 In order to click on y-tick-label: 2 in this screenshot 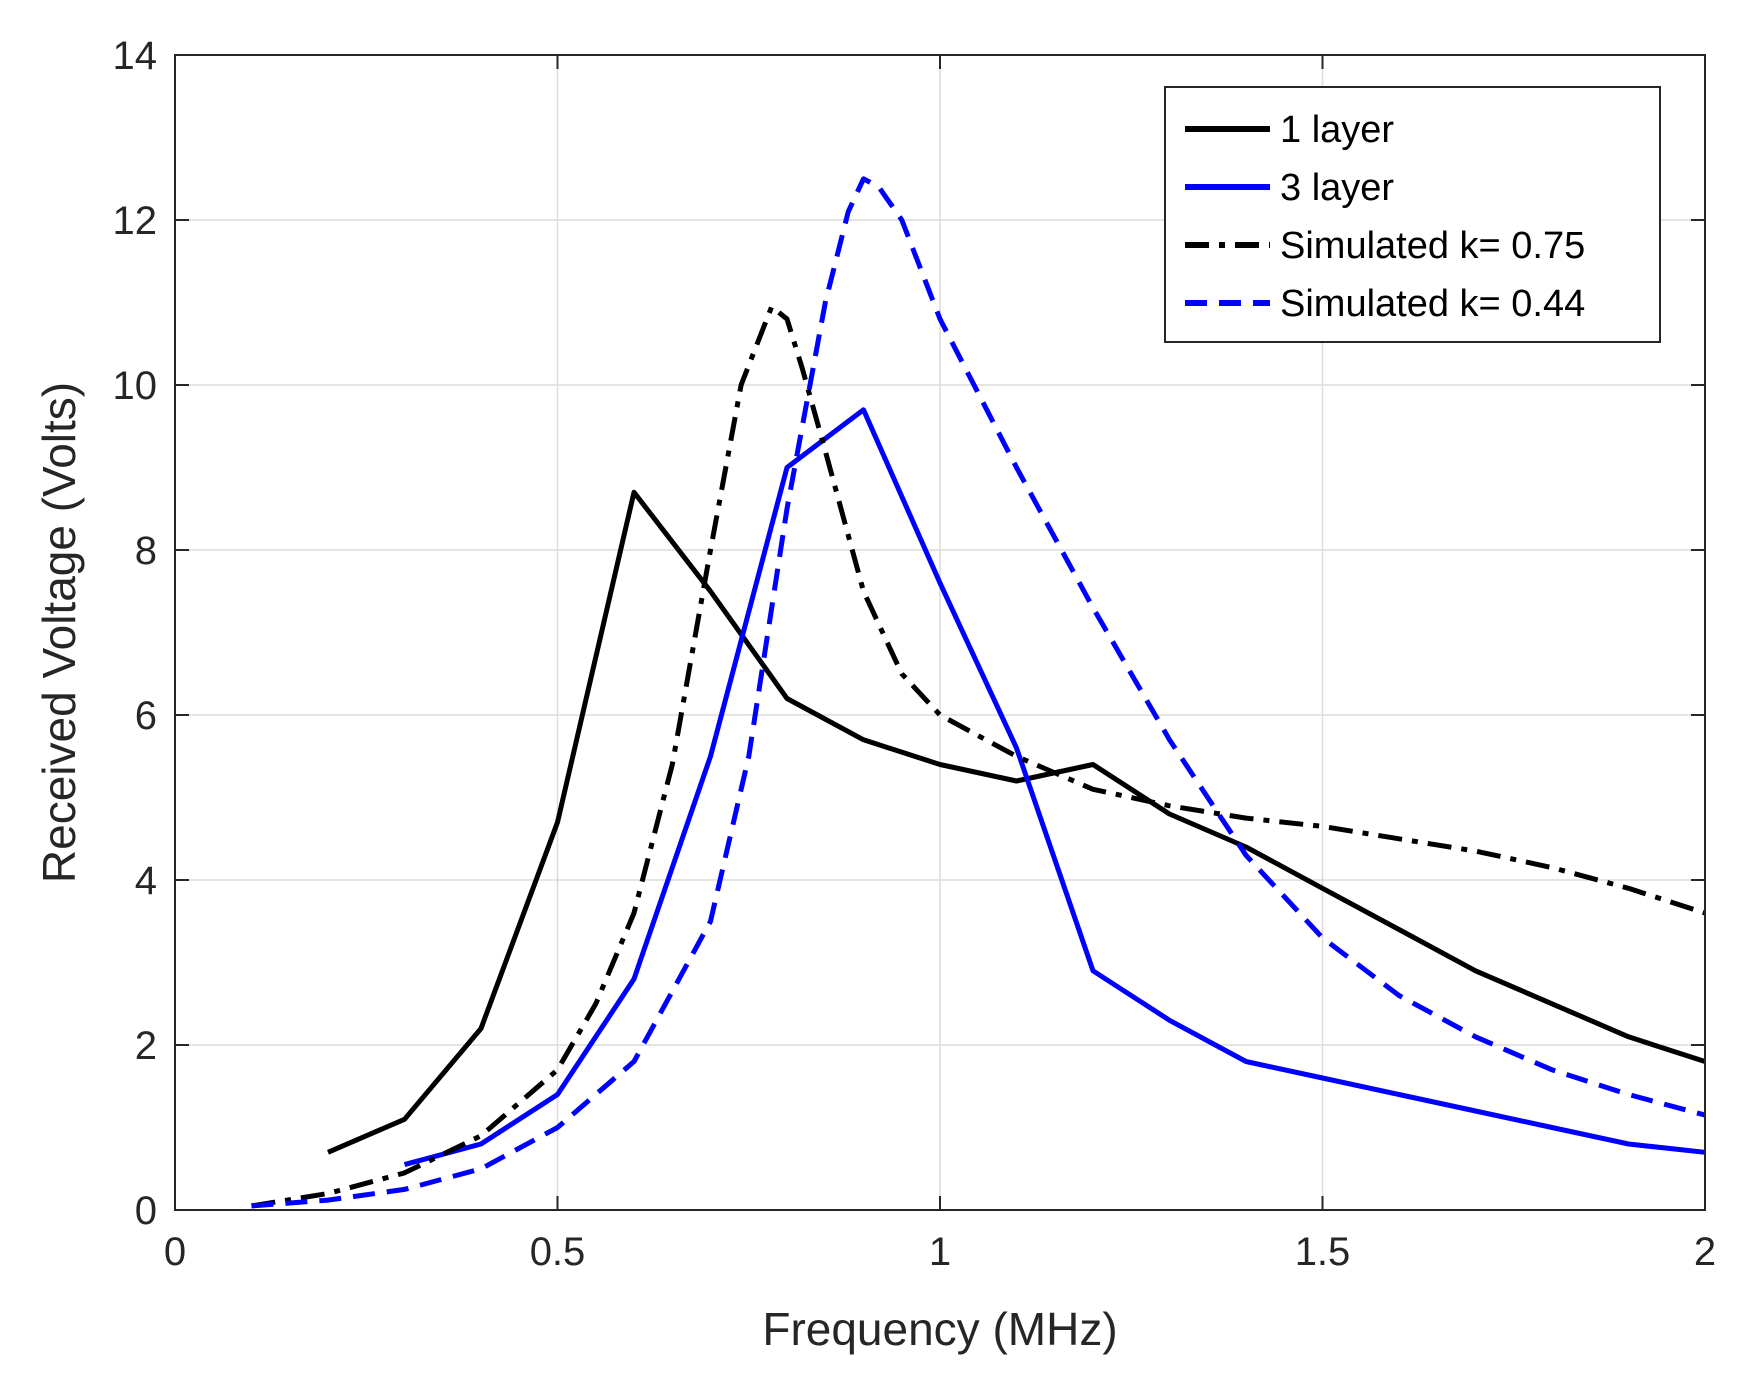, I will do `click(146, 1046)`.